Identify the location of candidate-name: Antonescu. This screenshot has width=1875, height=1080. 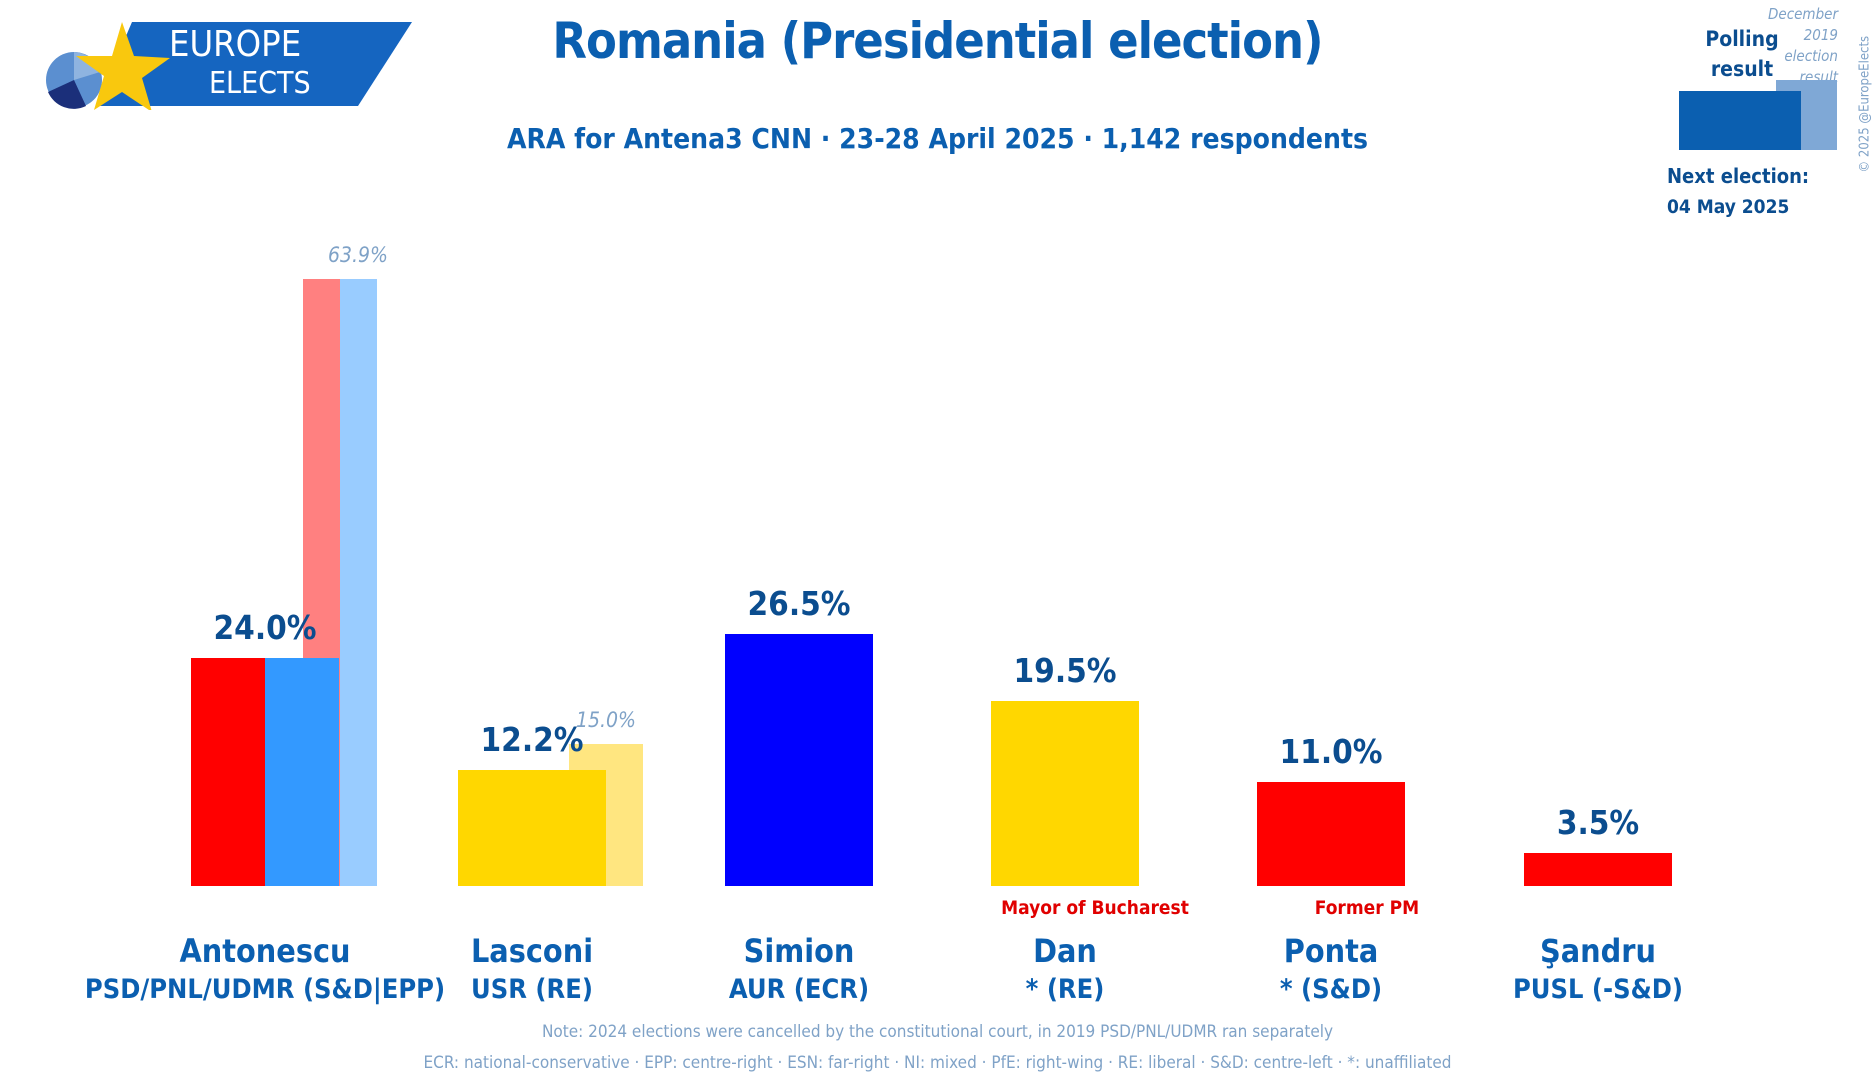
(265, 951).